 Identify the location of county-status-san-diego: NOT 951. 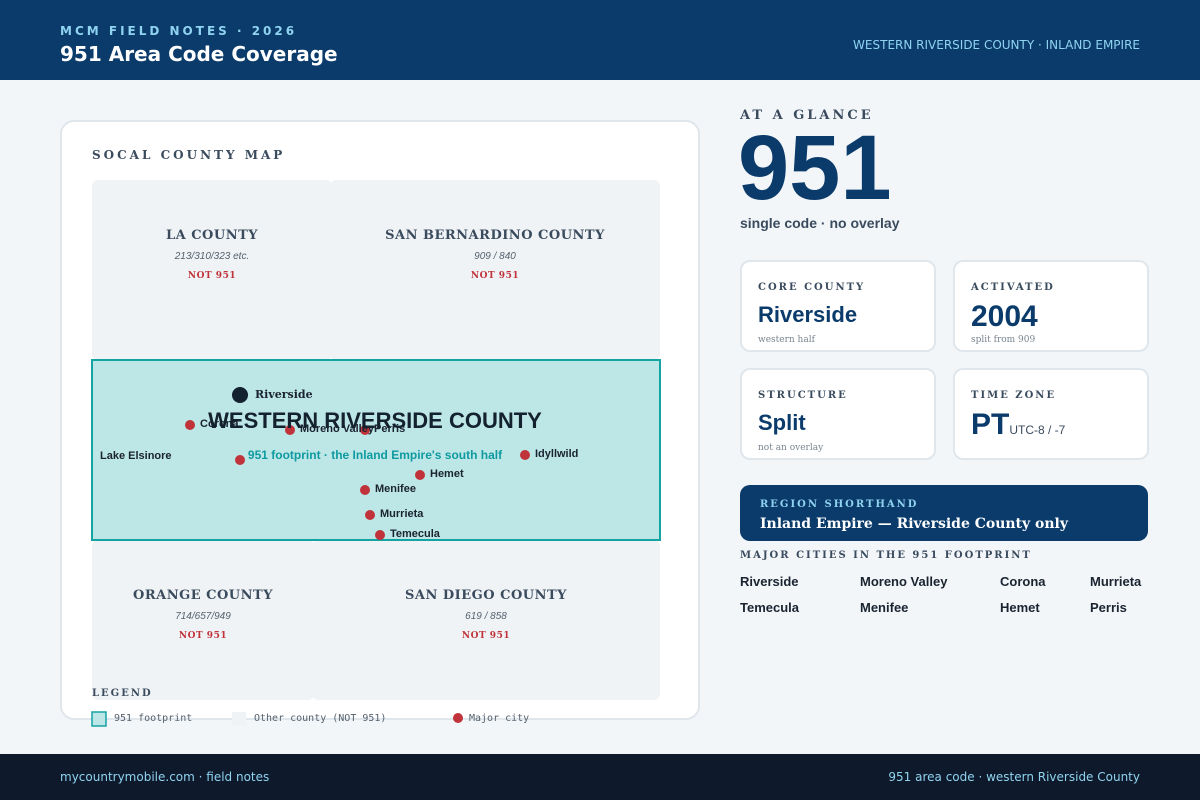
(486, 636).